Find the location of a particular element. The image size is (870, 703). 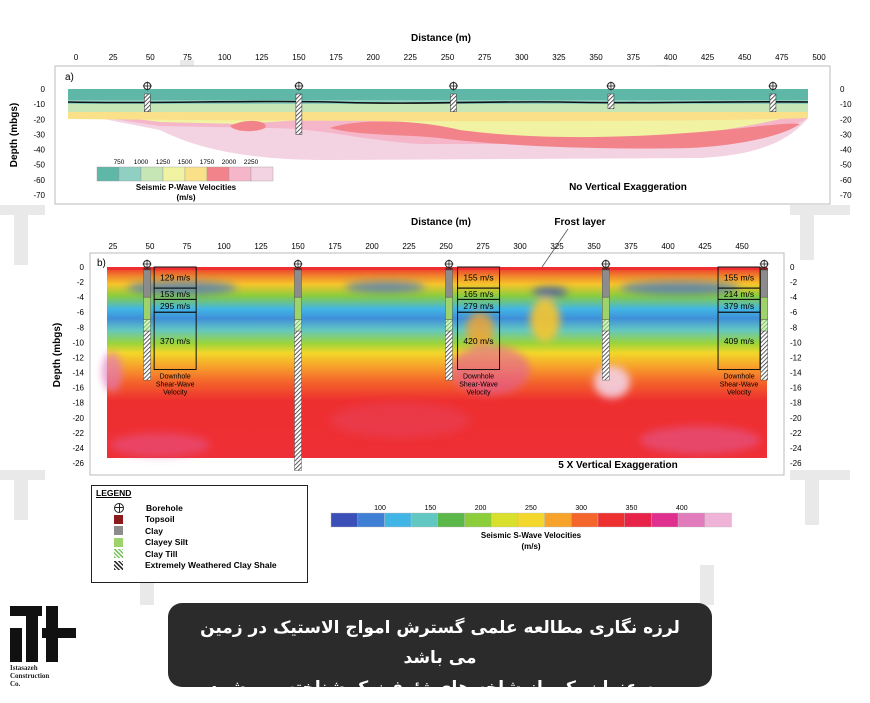

panel-a-y-tick-label: -20 is located at coordinates (39, 119).